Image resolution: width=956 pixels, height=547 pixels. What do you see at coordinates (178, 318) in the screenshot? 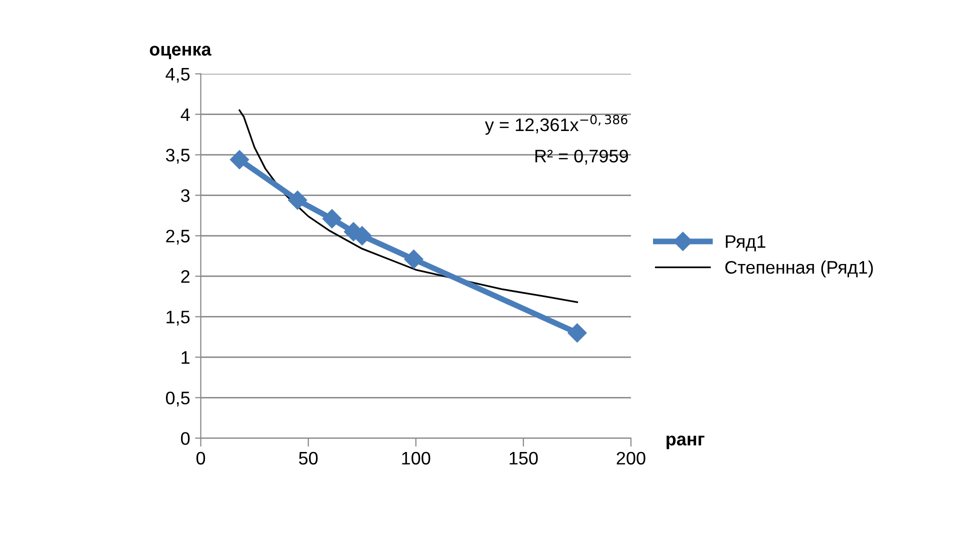
I see `y-tick-label: 1,5` at bounding box center [178, 318].